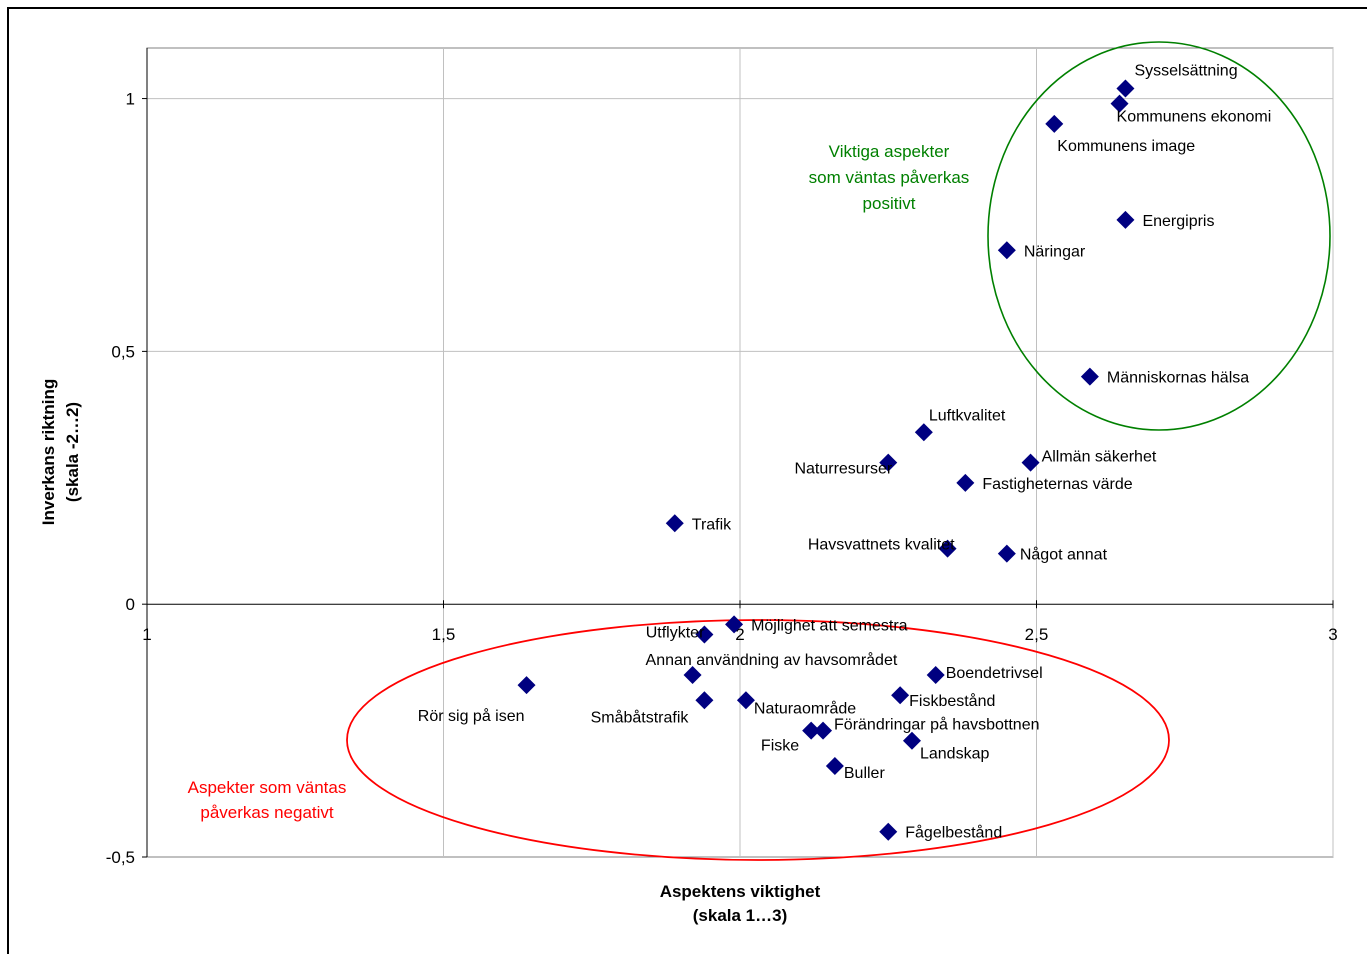 The image size is (1367, 954). I want to click on point-label: Utflykter, so click(675, 633).